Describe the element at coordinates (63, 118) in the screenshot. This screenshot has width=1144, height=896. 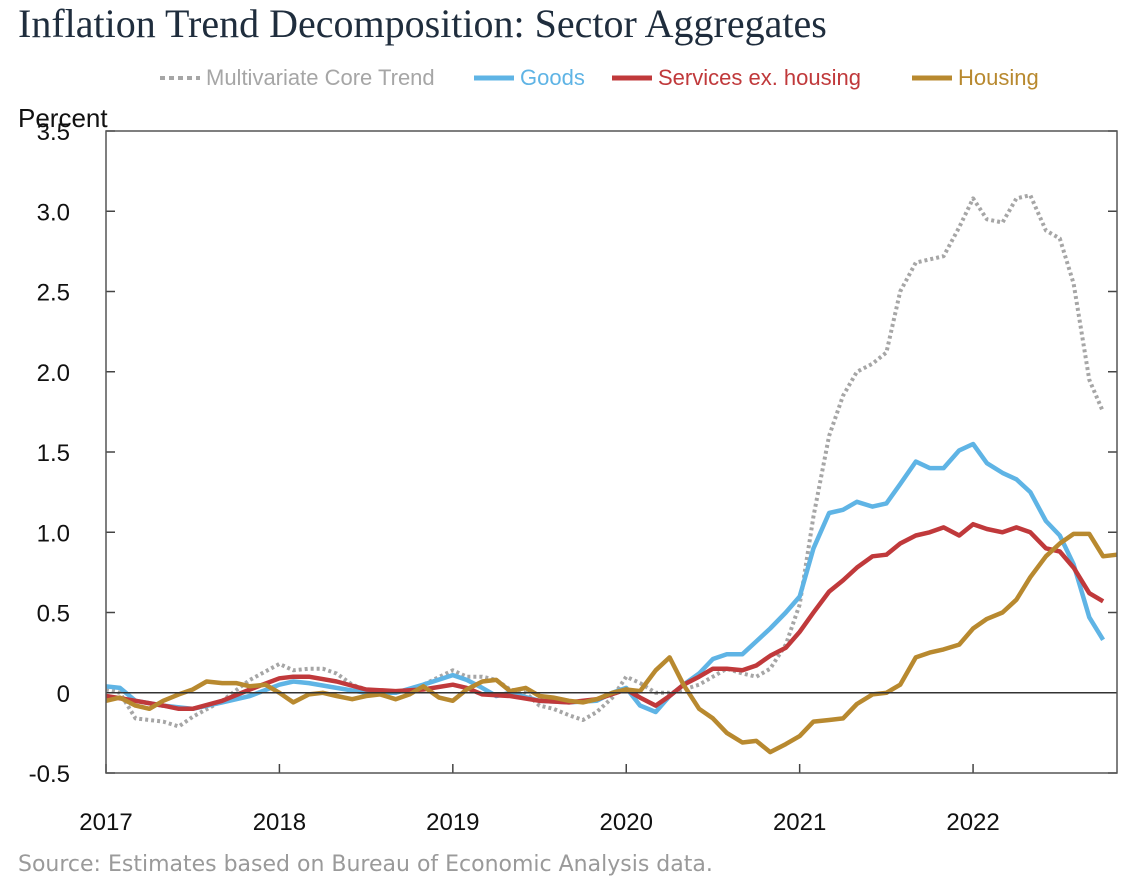
I see `y-axis-label: Percent` at that location.